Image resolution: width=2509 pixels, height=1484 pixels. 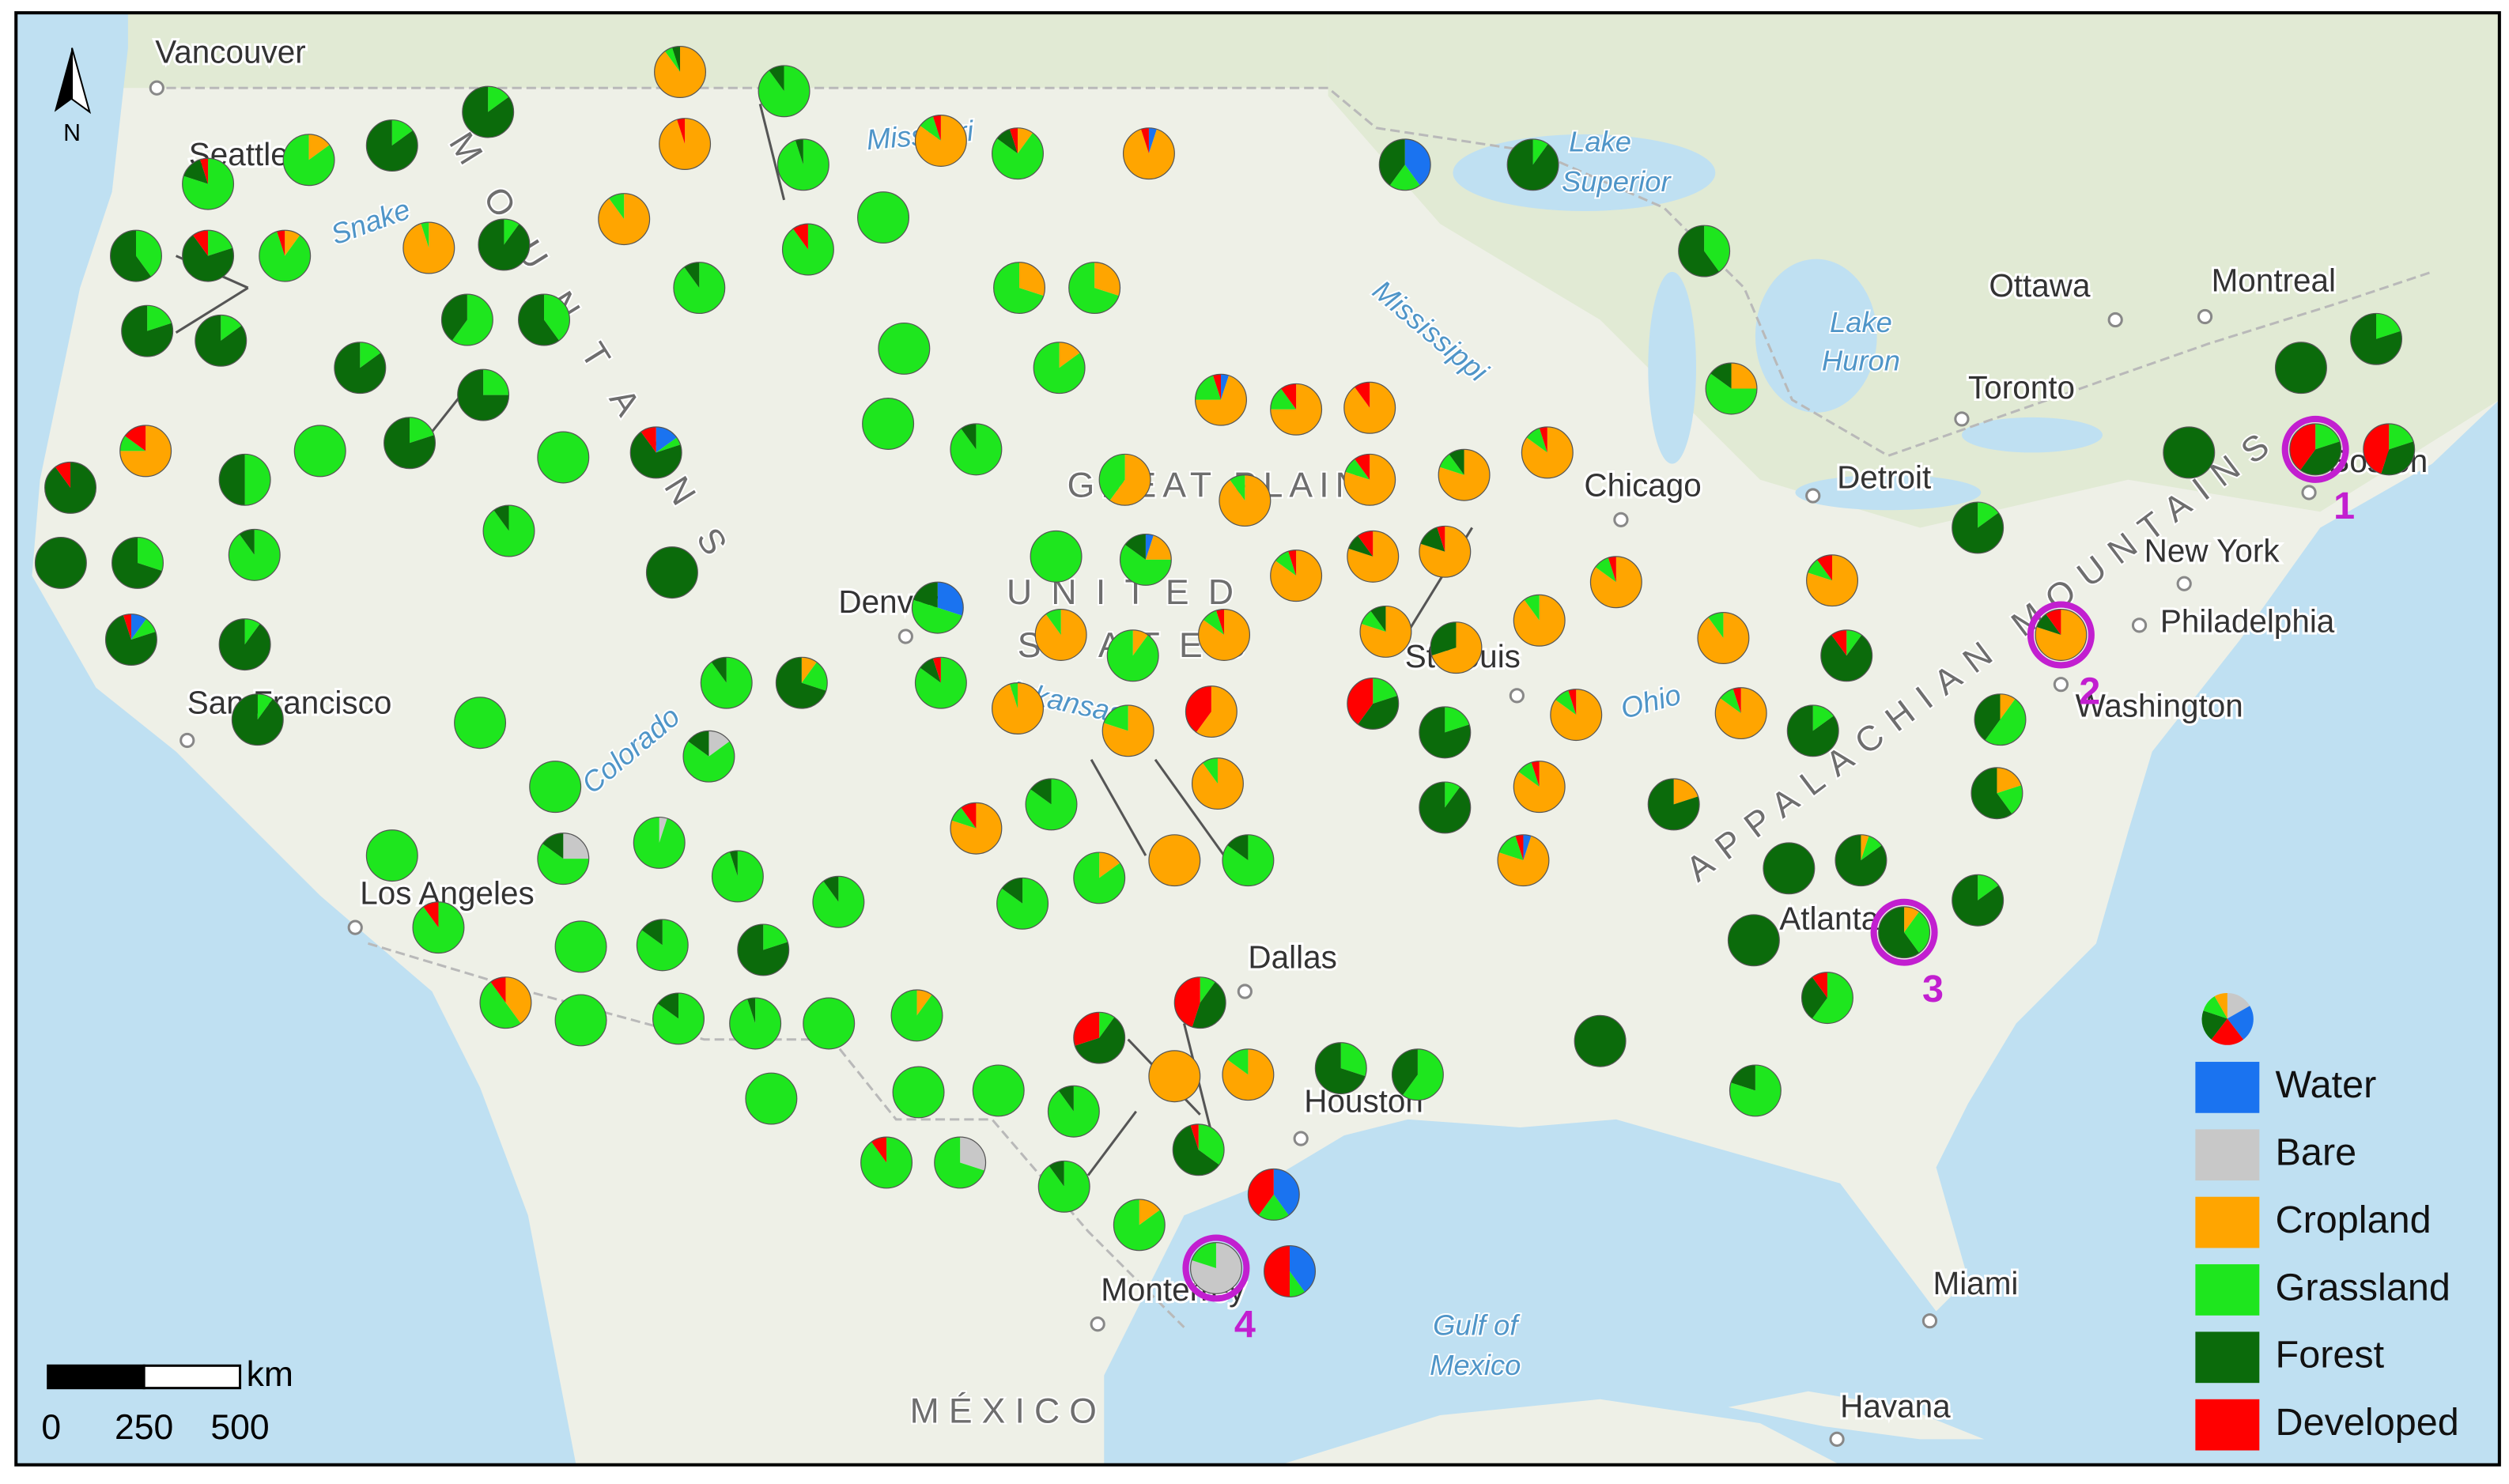 What do you see at coordinates (240, 1427) in the screenshot?
I see `scale-tick-label: 500` at bounding box center [240, 1427].